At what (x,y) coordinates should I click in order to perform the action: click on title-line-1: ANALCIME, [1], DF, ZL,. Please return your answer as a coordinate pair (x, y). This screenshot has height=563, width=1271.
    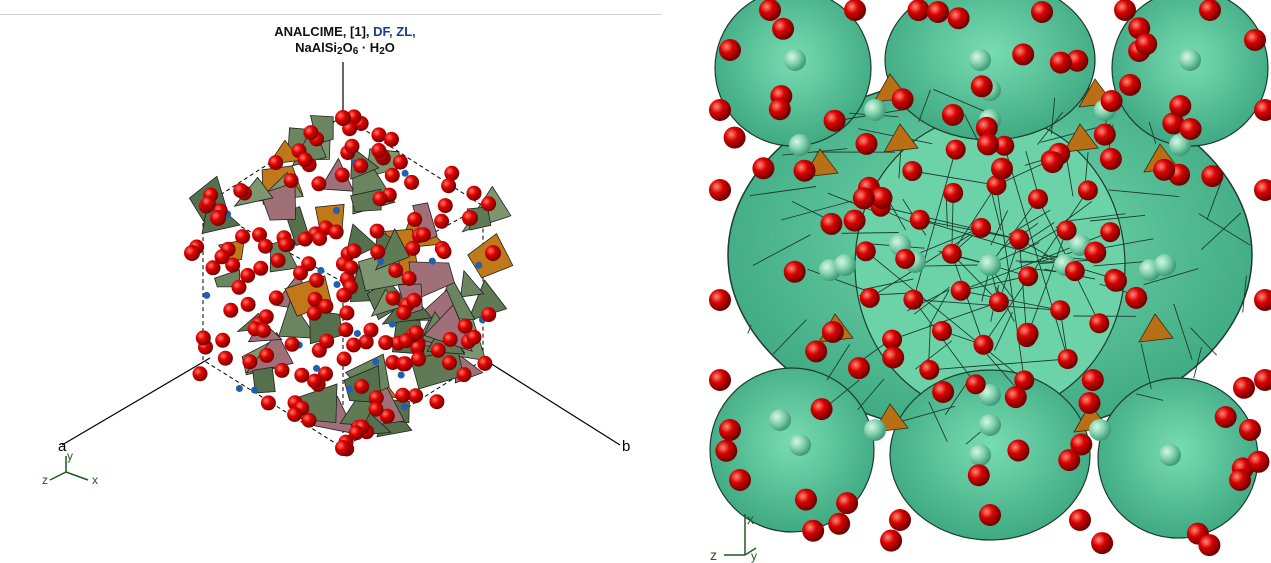
    Looking at the image, I should click on (345, 32).